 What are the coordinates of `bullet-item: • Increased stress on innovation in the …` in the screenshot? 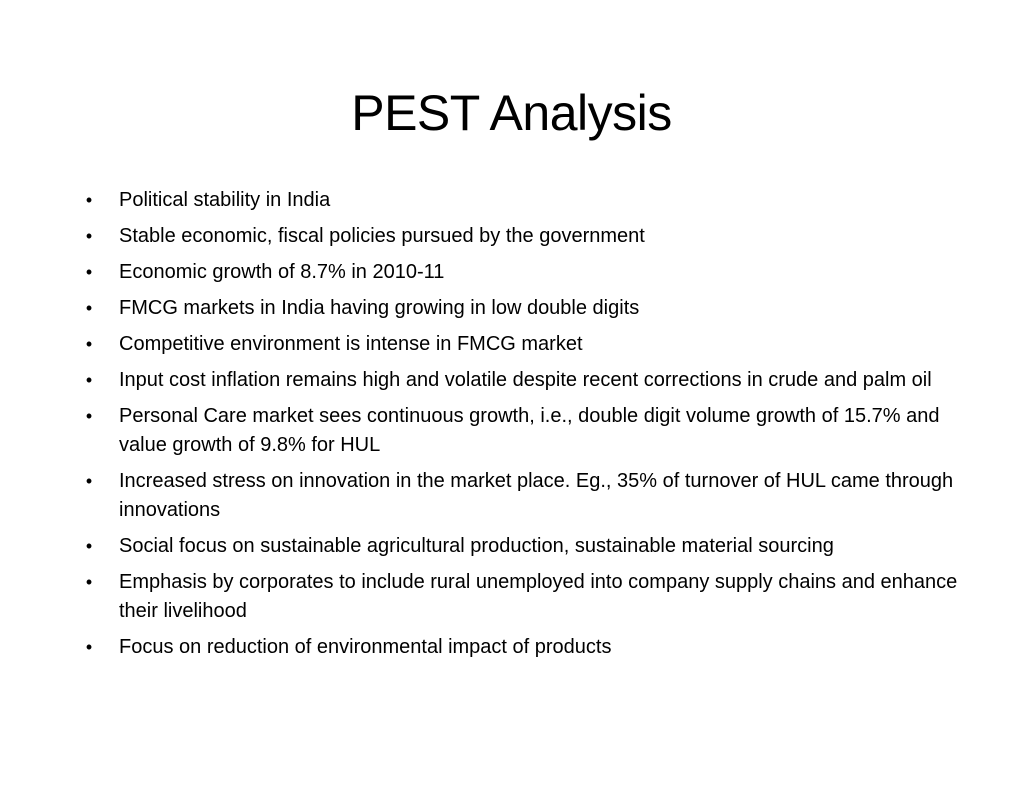 It's located at (522, 496).